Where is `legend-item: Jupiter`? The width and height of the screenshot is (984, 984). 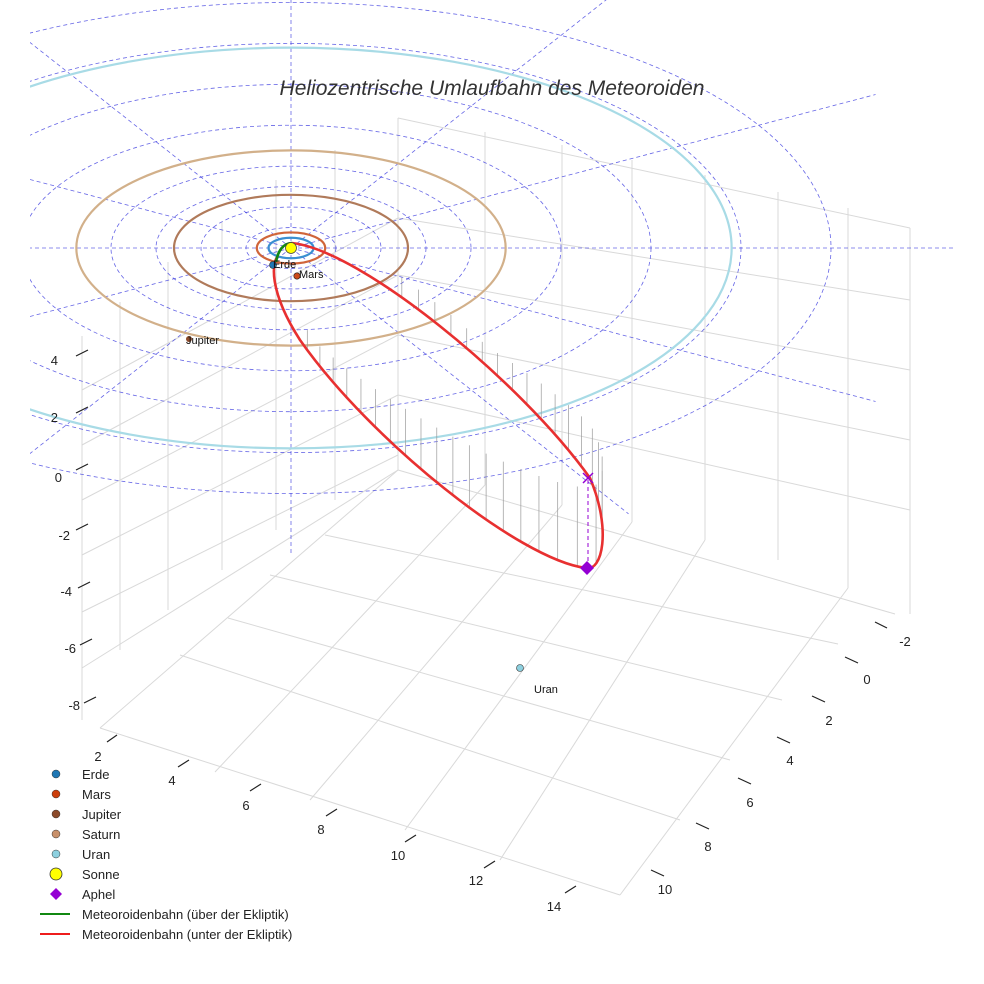
legend-item: Jupiter is located at coordinates (165, 814).